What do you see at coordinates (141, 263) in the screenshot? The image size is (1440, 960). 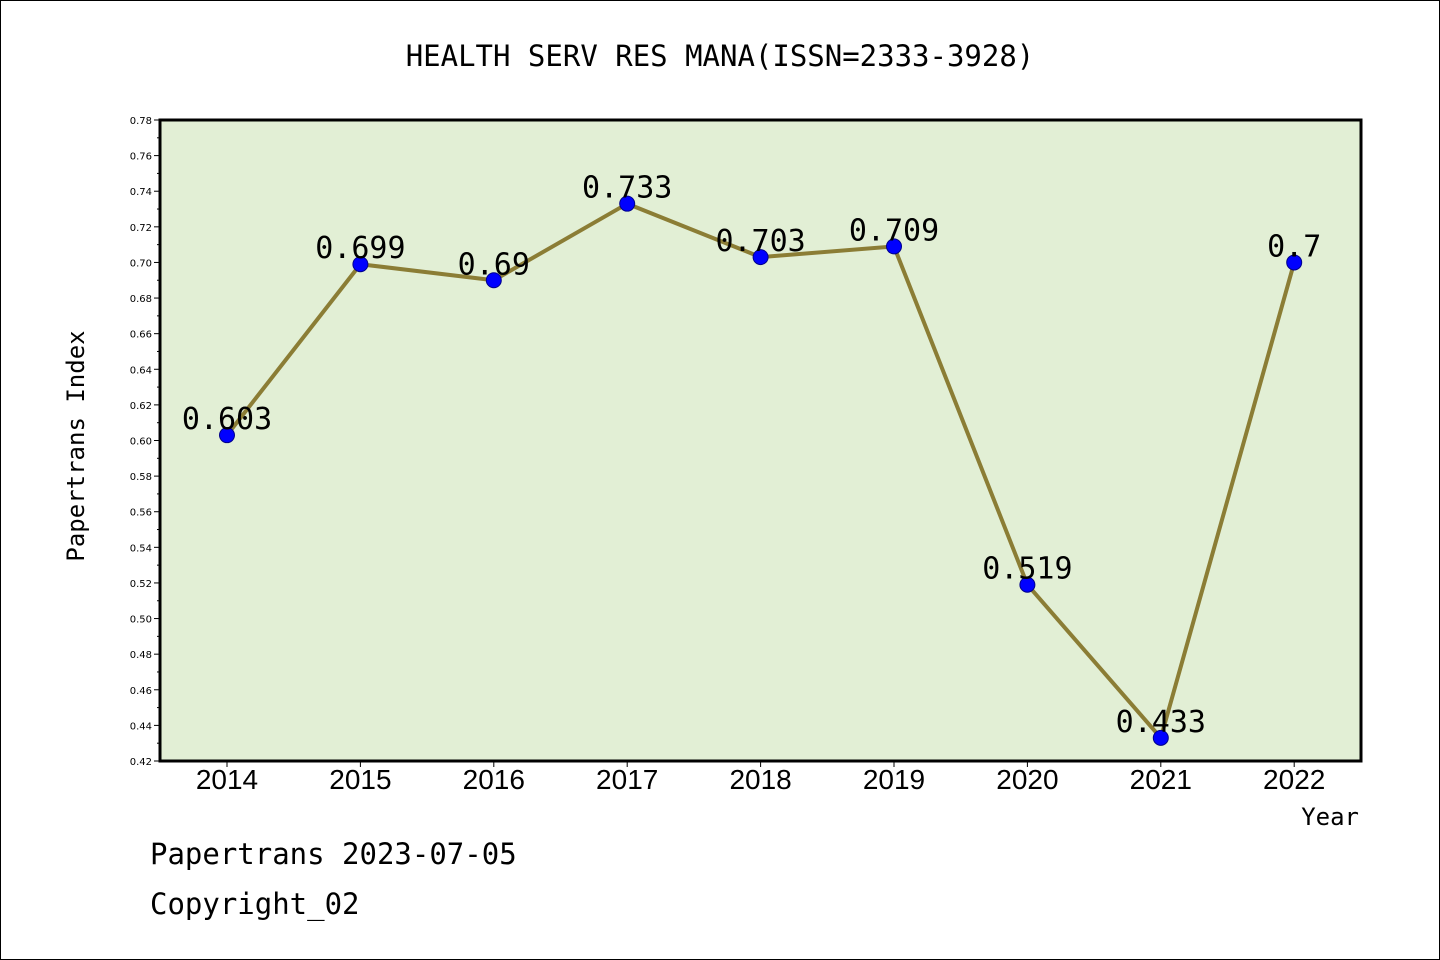 I see `y-tick-label: 0.70` at bounding box center [141, 263].